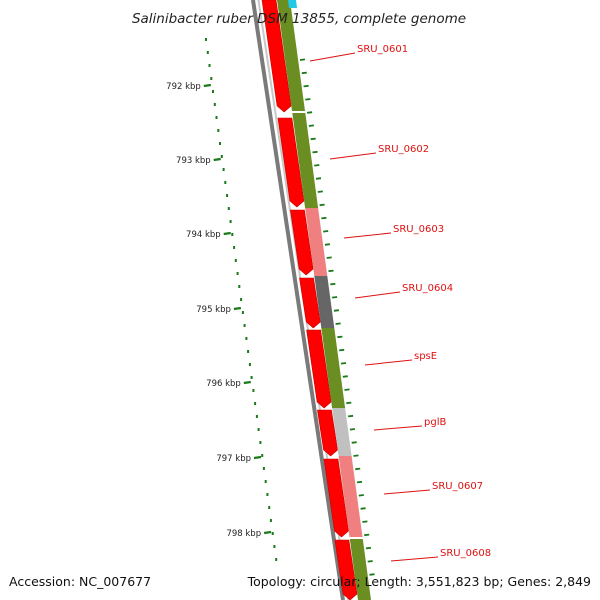  I want to click on gene-label: SRU_0607, so click(457, 486).